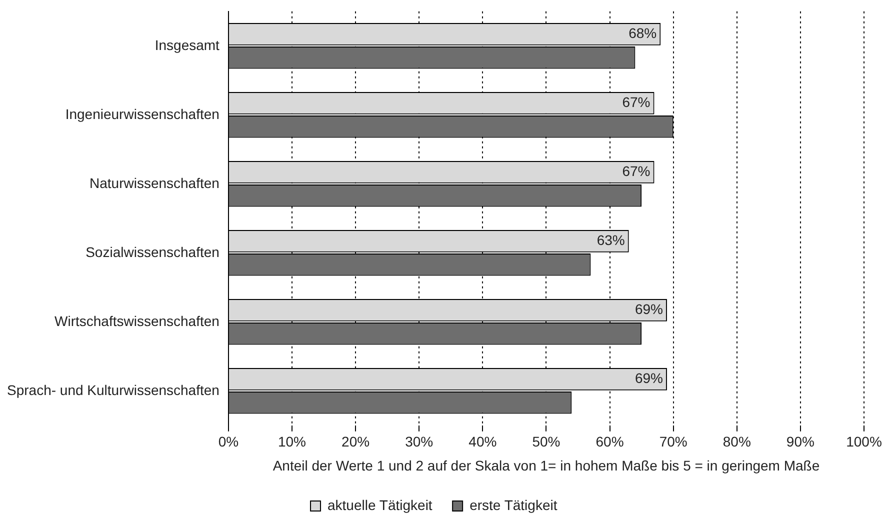  Describe the element at coordinates (864, 442) in the screenshot. I see `x-tick-label: 100%` at that location.